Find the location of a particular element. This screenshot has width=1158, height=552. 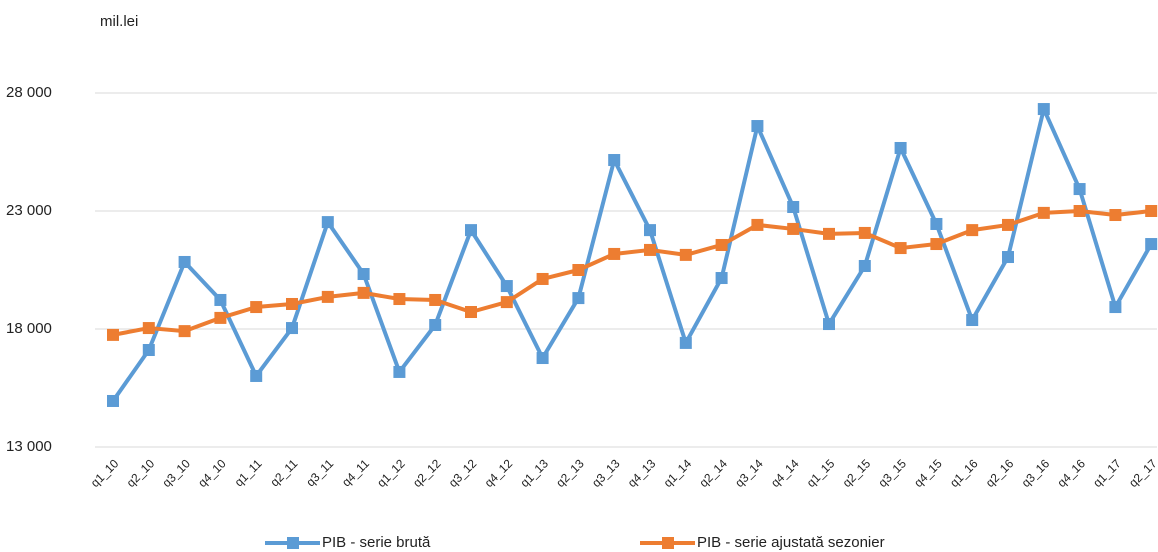

x-tick-label: q1_11 is located at coordinates (248, 472).